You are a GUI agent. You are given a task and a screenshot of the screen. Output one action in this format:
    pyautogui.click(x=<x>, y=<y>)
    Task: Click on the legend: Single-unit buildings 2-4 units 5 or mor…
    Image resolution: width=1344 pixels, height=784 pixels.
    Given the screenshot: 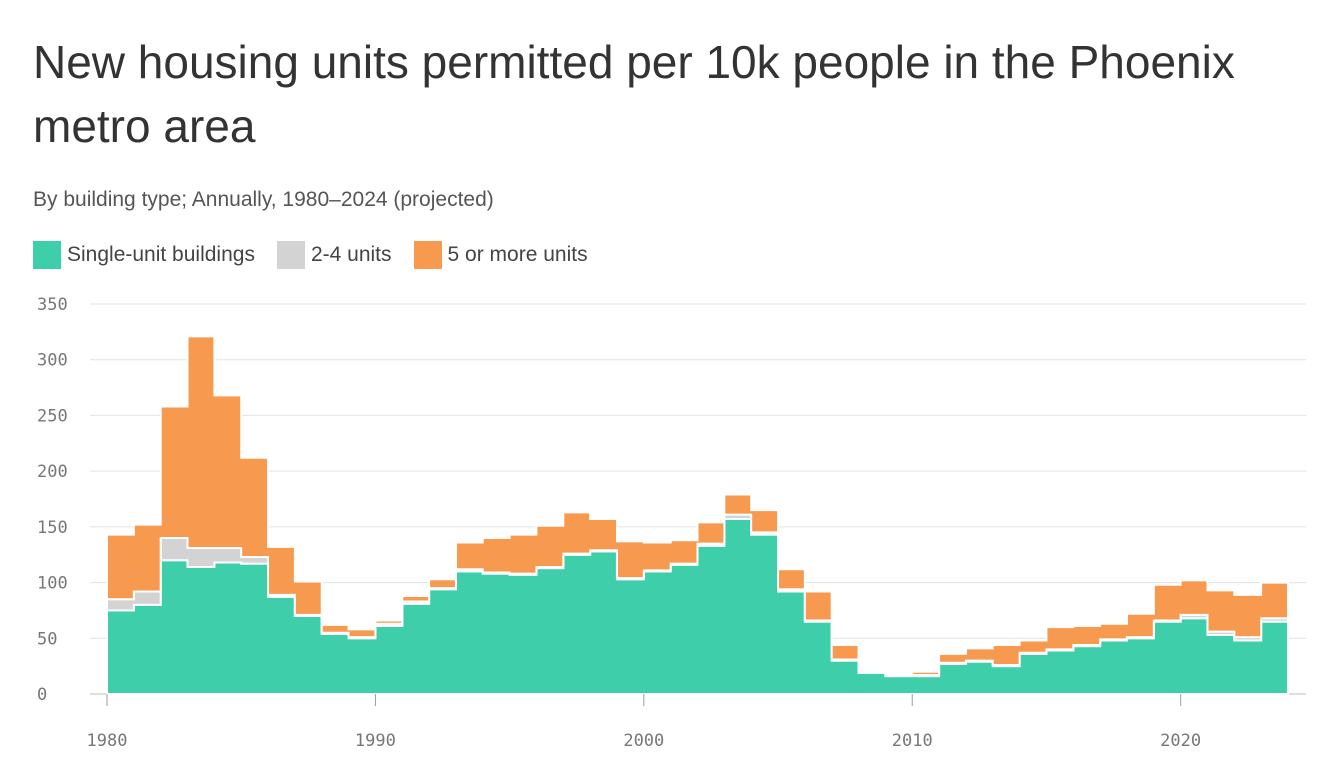 What is the action you would take?
    pyautogui.click(x=321, y=255)
    